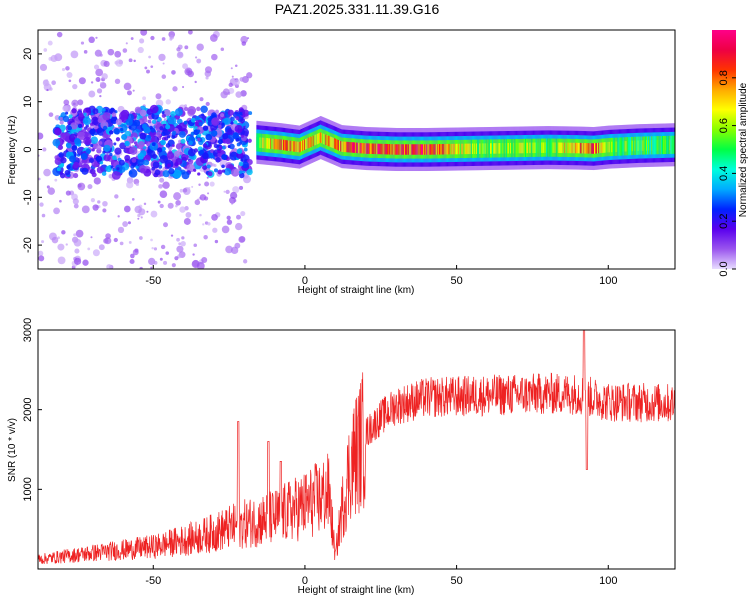  I want to click on spectrogram-x-tick-label: 0, so click(305, 281).